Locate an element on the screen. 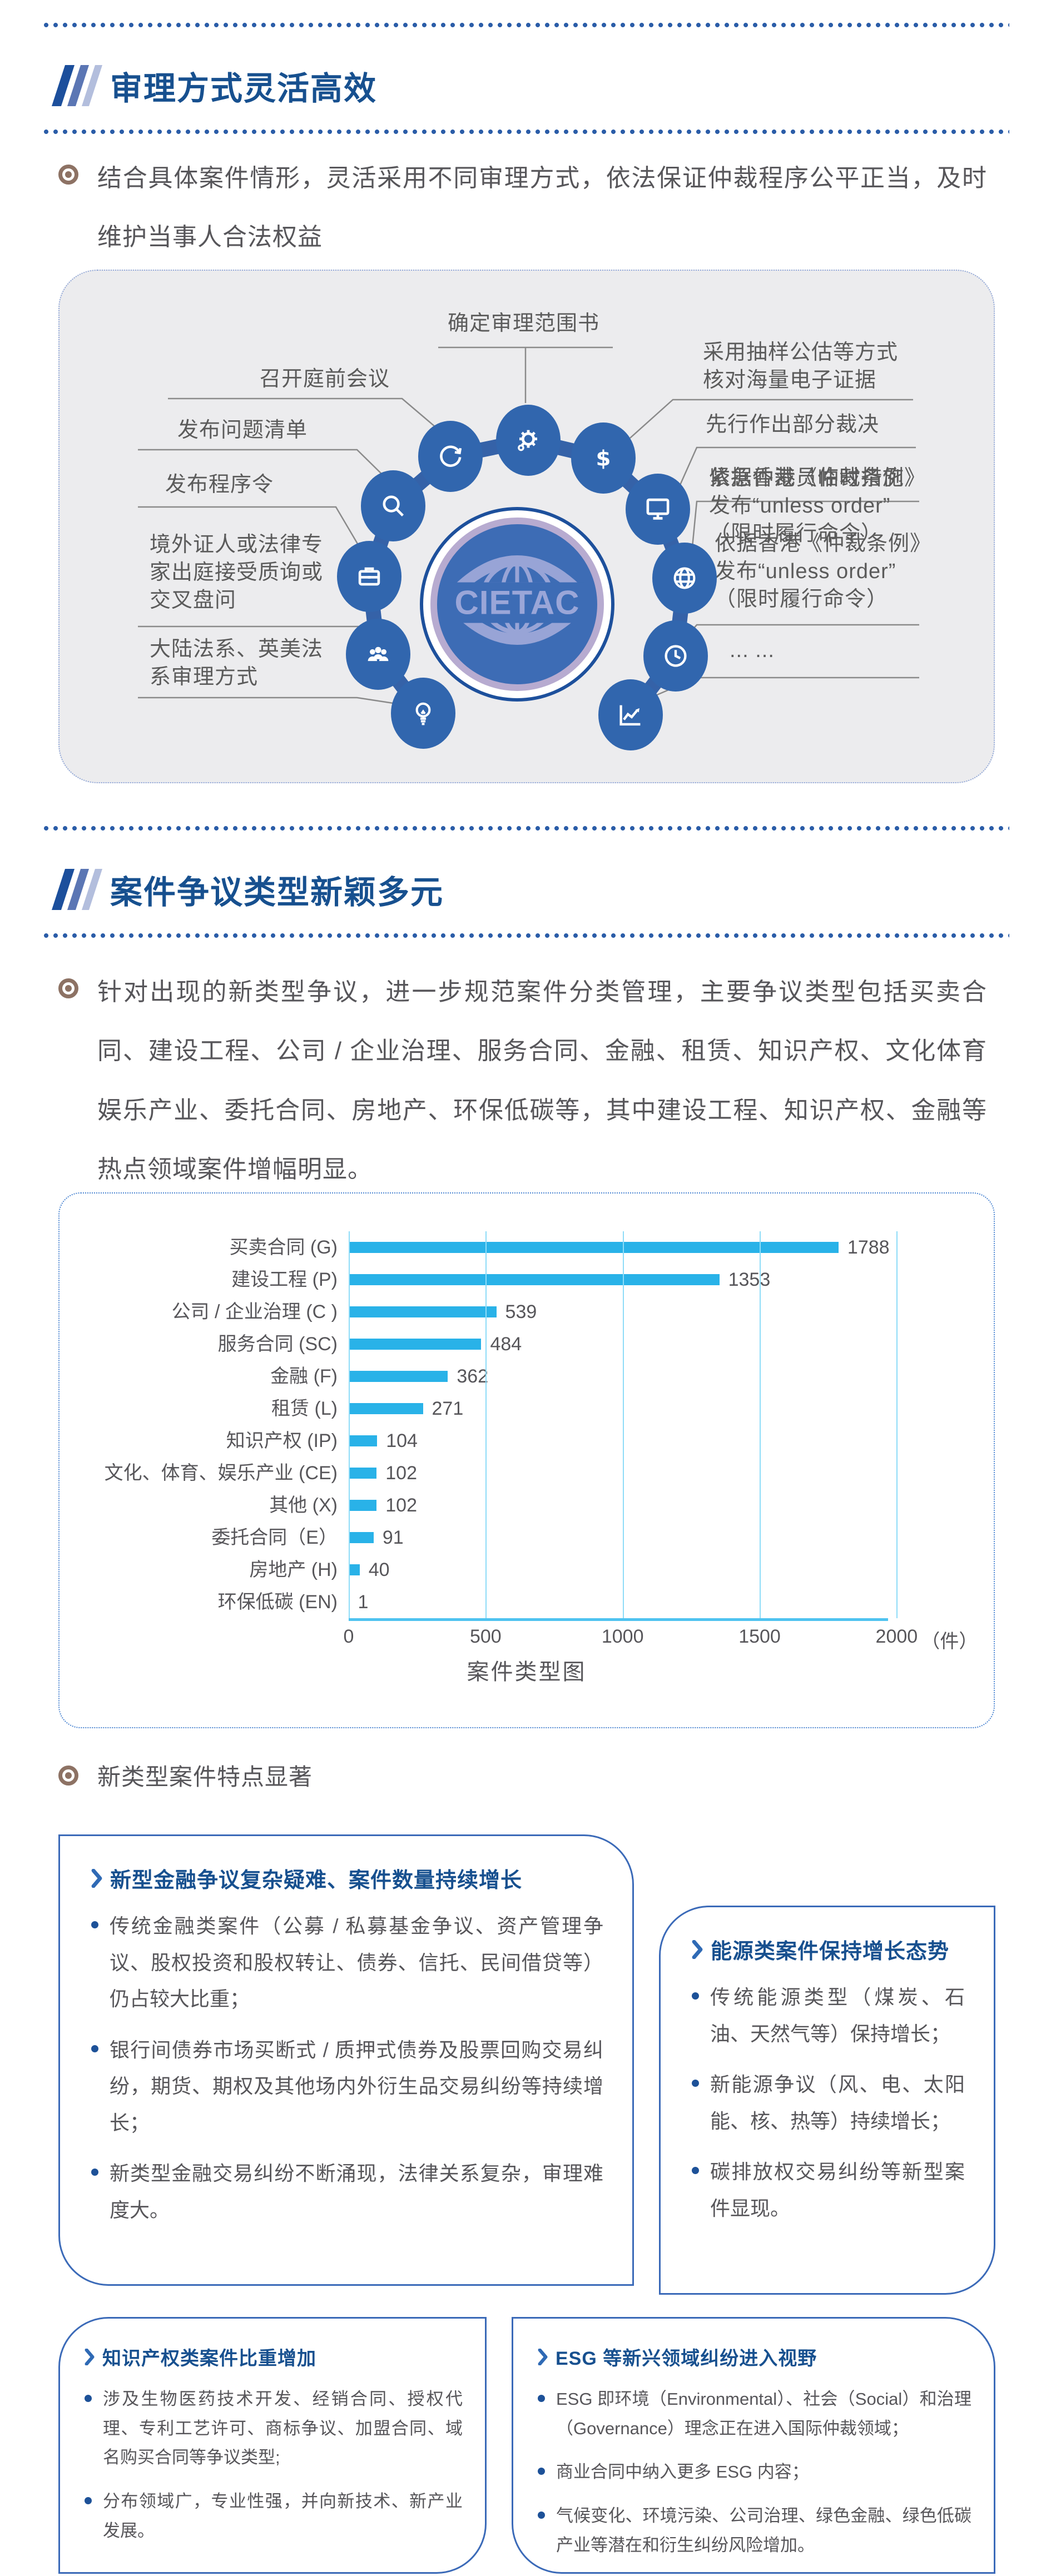  card-title-row: 新型金融争议复杂疑难、案件数量持续增长 is located at coordinates (347, 1878).